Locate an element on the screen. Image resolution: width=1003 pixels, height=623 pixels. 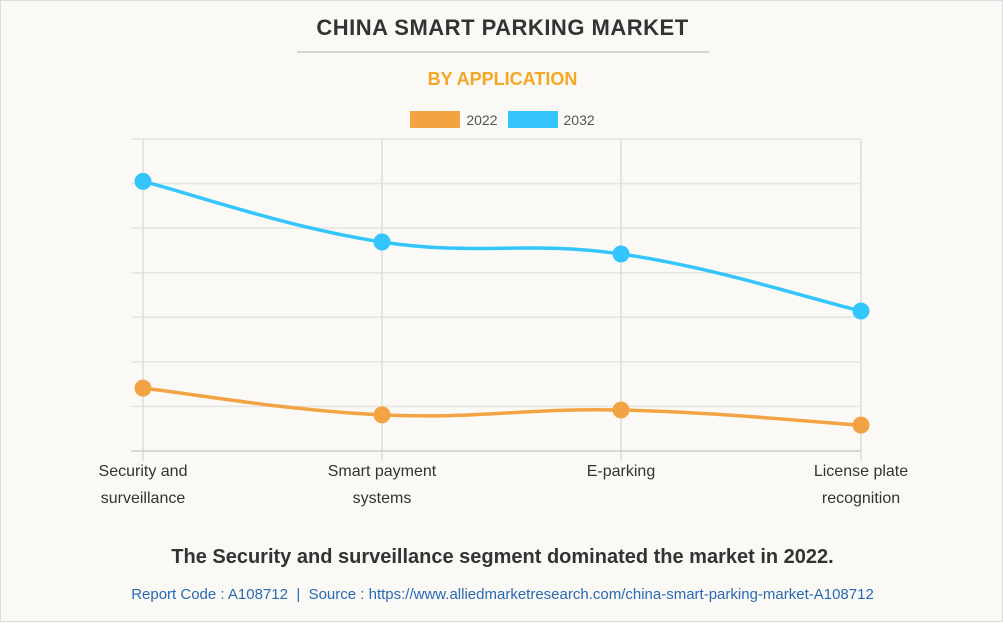
legend: 2022 2032 is located at coordinates (502, 119).